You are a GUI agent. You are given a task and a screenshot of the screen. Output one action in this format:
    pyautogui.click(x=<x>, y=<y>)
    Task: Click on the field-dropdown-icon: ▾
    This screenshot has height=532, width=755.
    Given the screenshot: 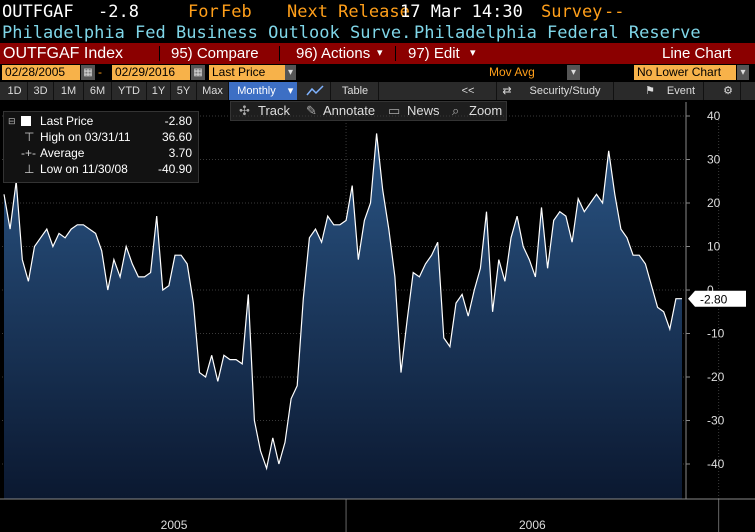 What is the action you would take?
    pyautogui.click(x=290, y=72)
    